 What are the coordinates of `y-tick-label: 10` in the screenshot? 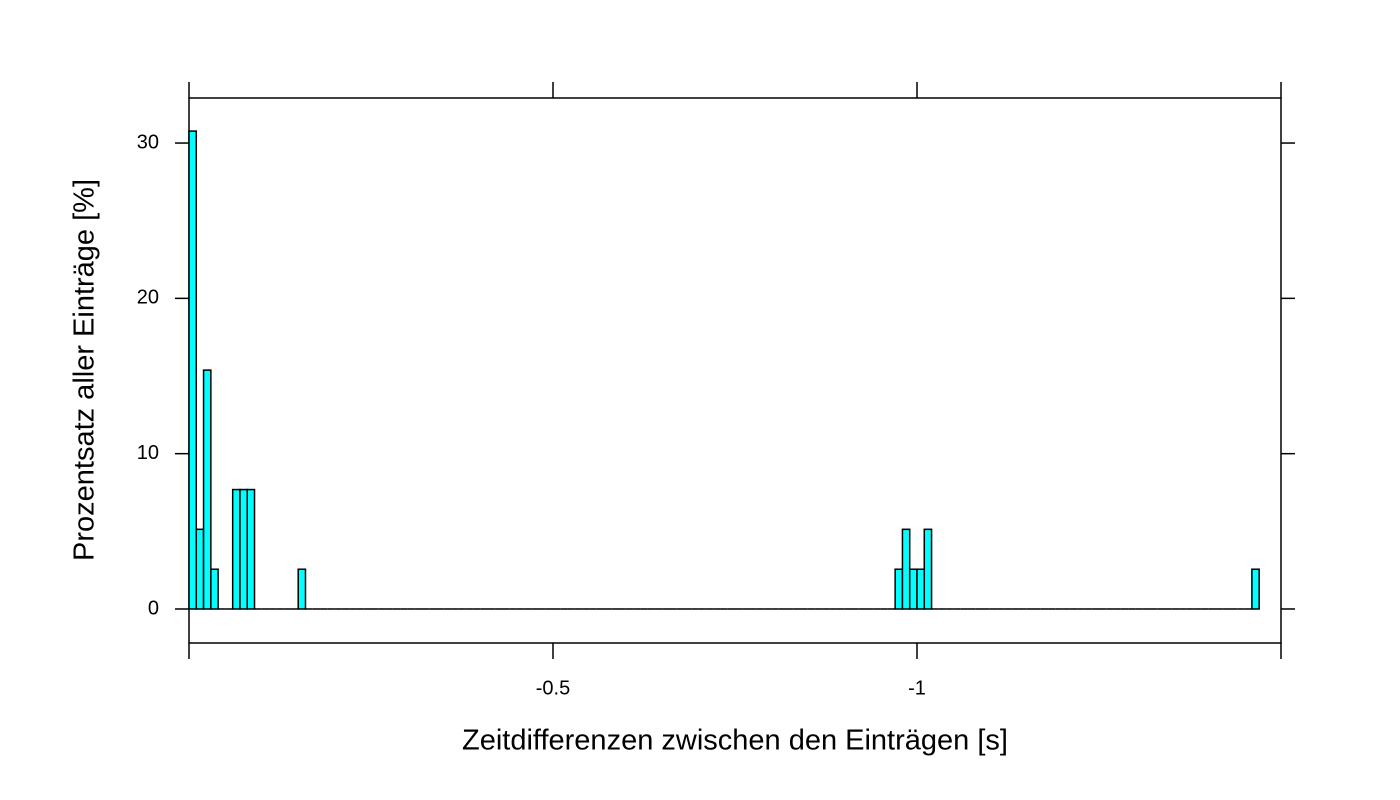 It's located at (148, 453).